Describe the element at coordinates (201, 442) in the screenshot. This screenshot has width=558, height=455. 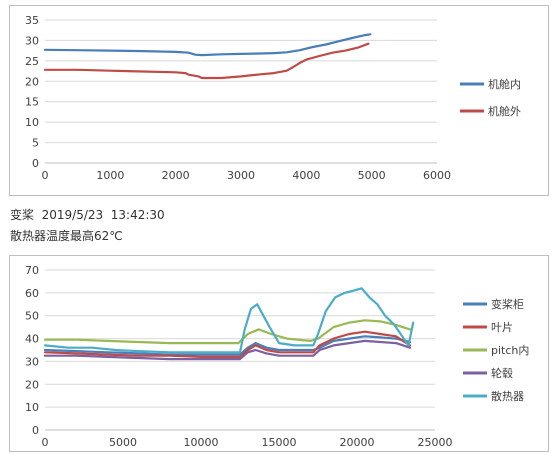
I see `x-tick-label: 10000` at that location.